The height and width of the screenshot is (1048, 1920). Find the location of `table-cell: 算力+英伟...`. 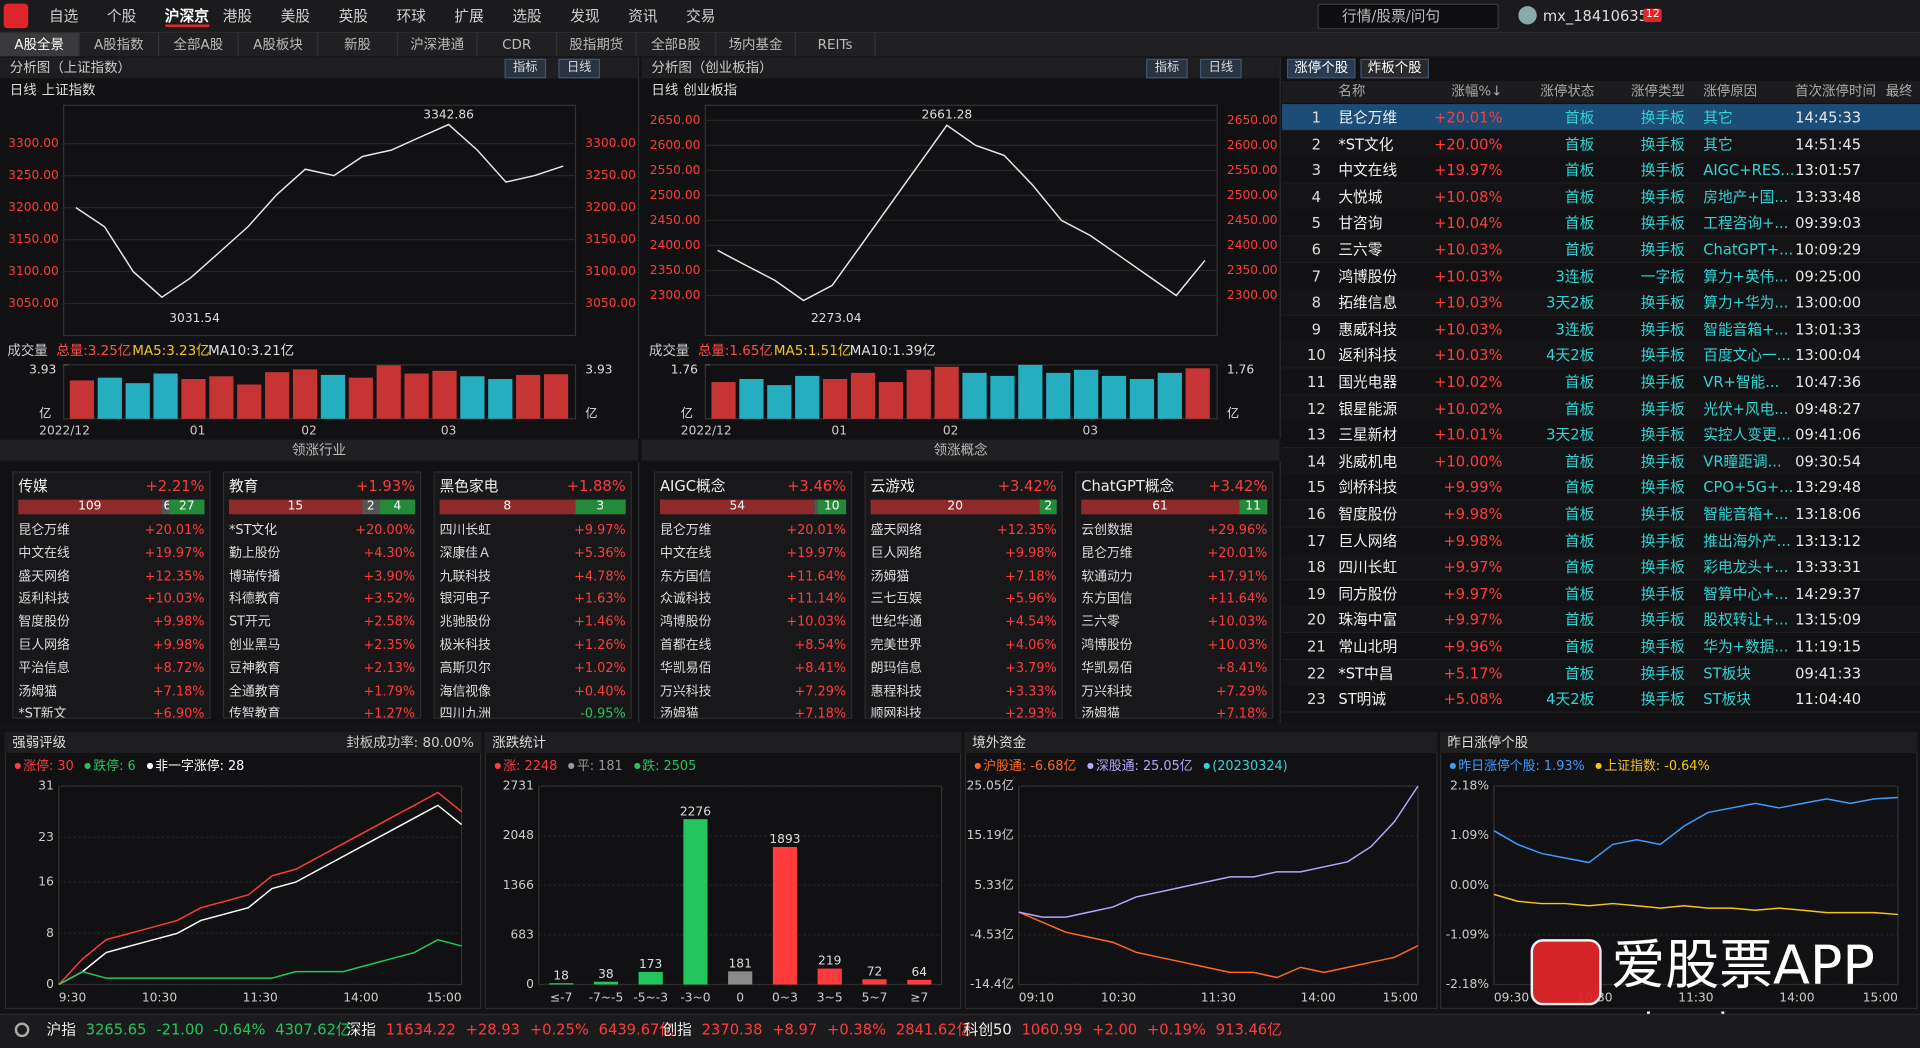

table-cell: 算力+英伟... is located at coordinates (1746, 276).